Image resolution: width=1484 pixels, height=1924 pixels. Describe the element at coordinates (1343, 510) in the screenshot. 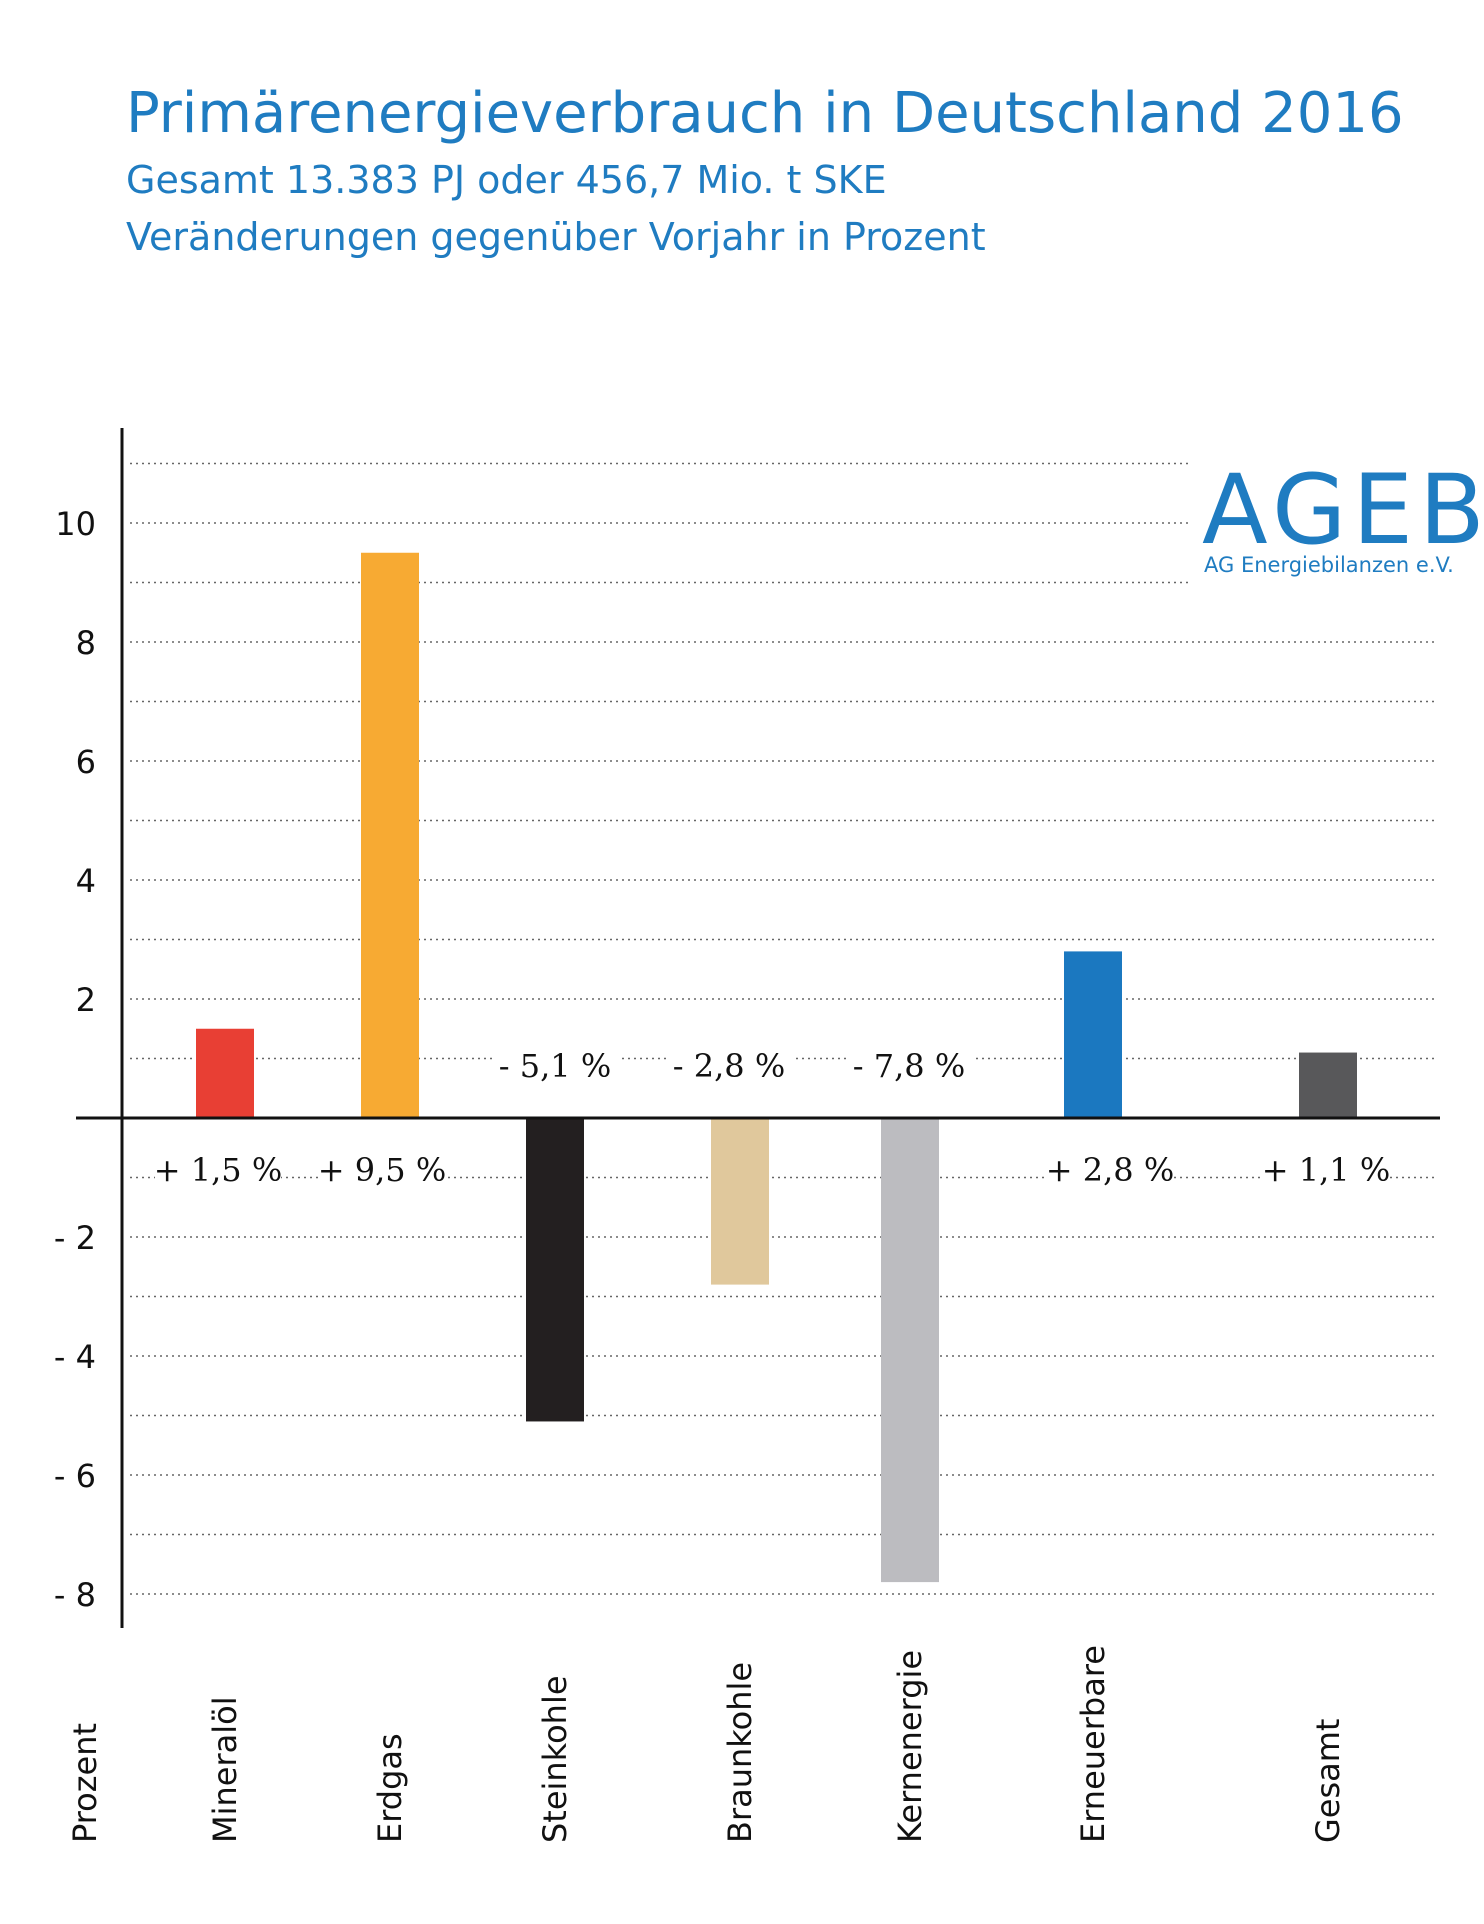

I see `logo-text: AGEB` at that location.